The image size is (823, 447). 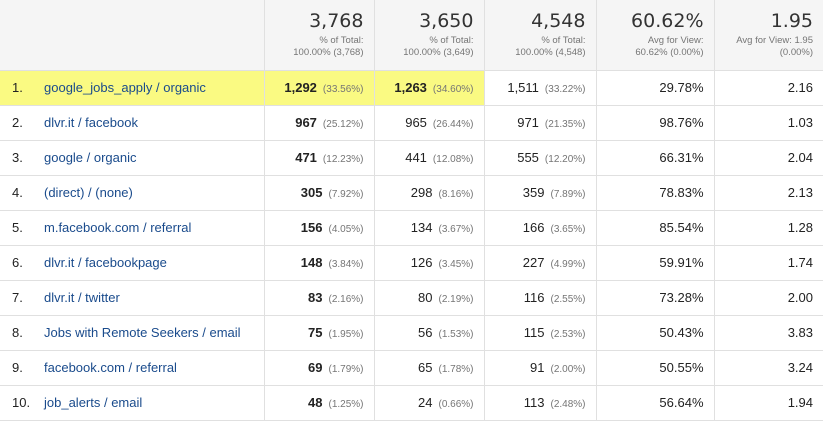 I want to click on dimension-cell: 2. dlvr.it / facebook, so click(x=132, y=123).